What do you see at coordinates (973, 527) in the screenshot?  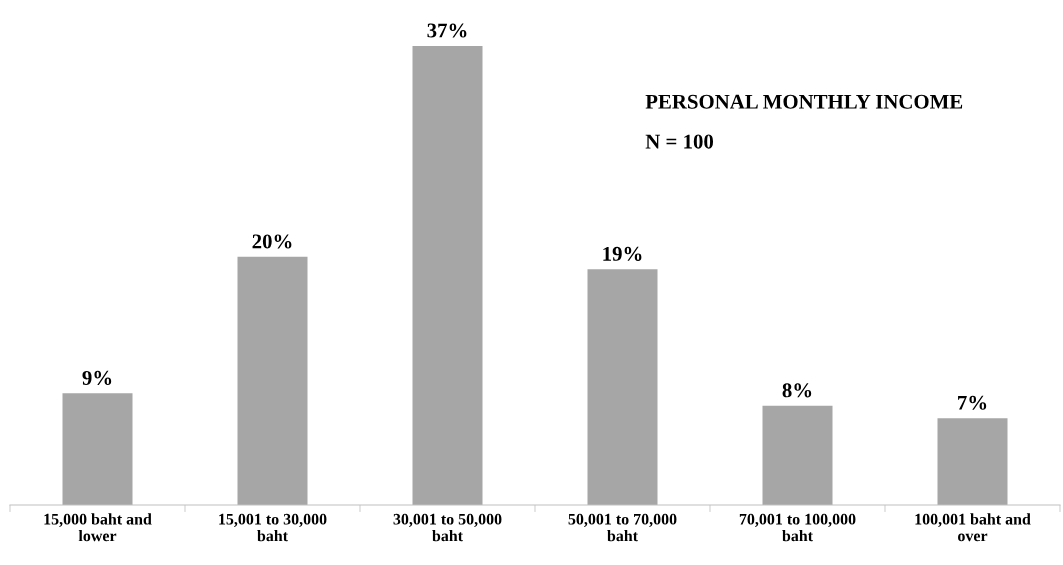 I see `x-tick-label: 100,001 baht and over` at bounding box center [973, 527].